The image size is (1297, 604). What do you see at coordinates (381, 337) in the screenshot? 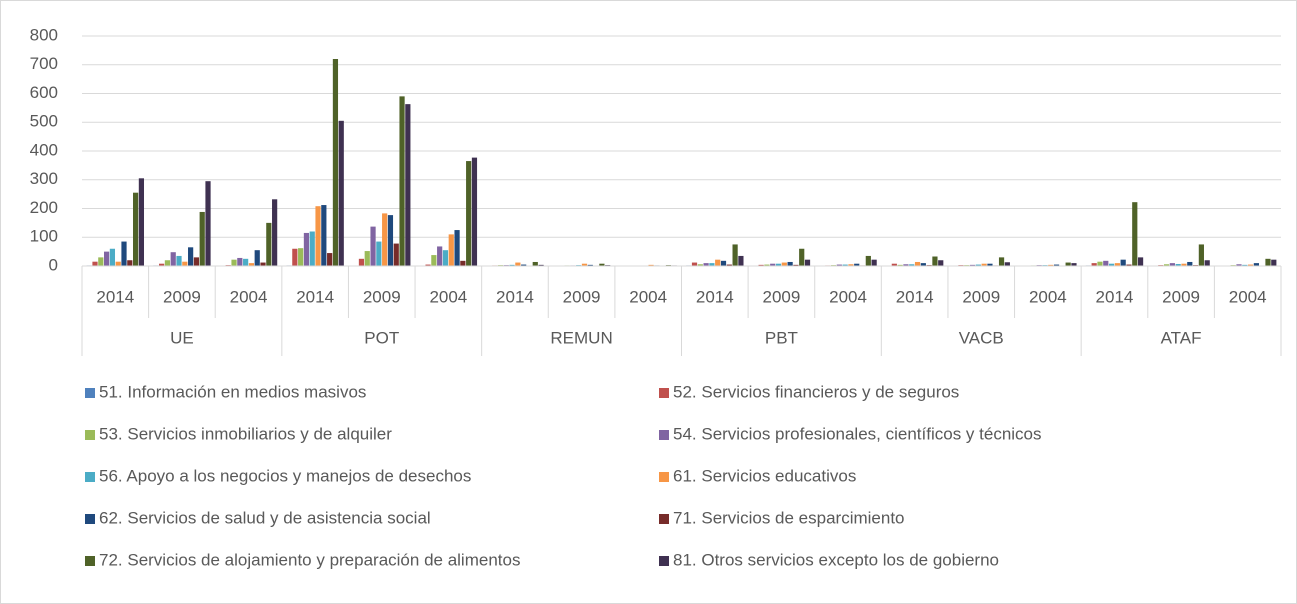
I see `group-label: POT` at bounding box center [381, 337].